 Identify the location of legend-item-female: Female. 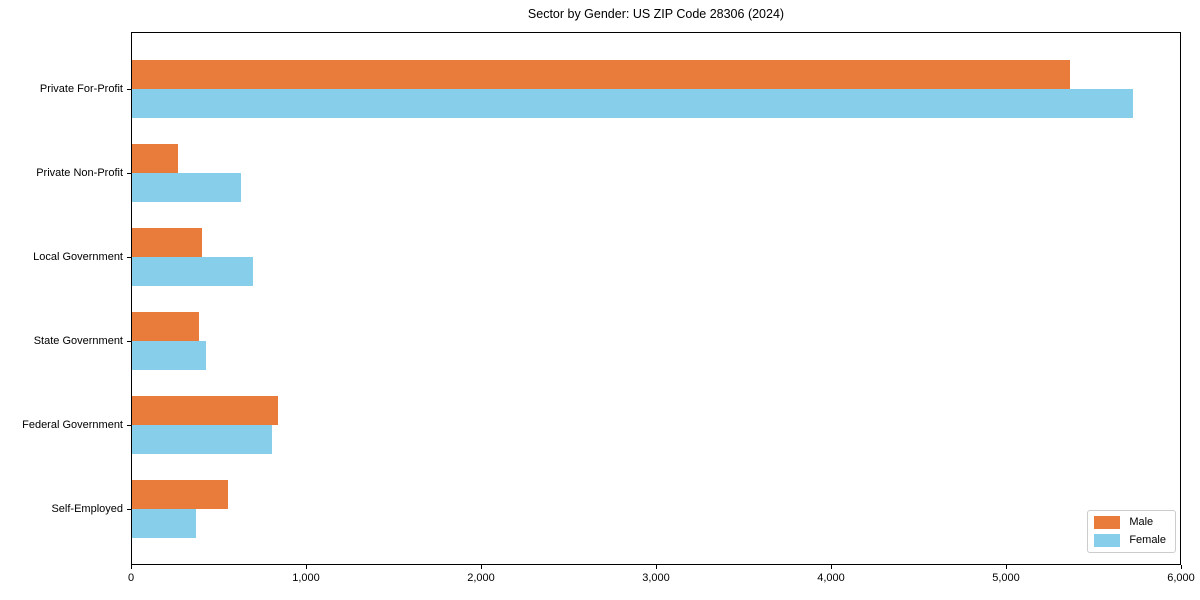
(1130, 540).